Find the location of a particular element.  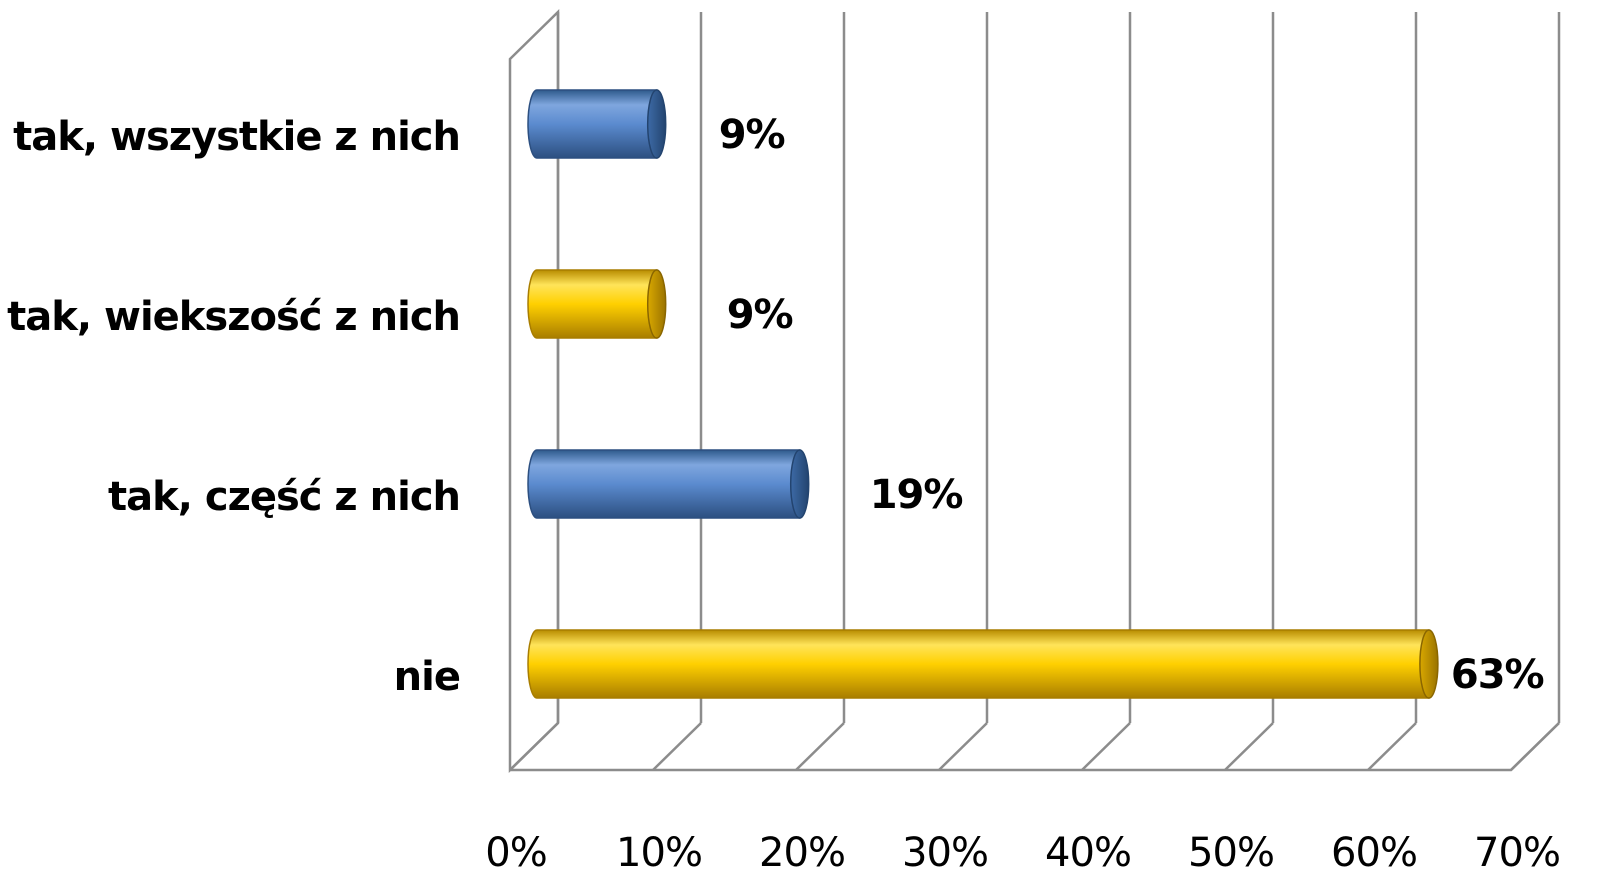

x-tick-label: 40% is located at coordinates (1088, 853).